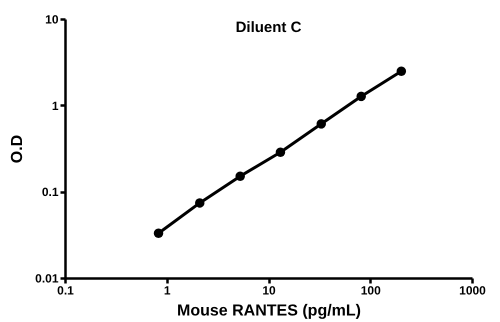  What do you see at coordinates (167, 291) in the screenshot?
I see `x-tick-label: 1` at bounding box center [167, 291].